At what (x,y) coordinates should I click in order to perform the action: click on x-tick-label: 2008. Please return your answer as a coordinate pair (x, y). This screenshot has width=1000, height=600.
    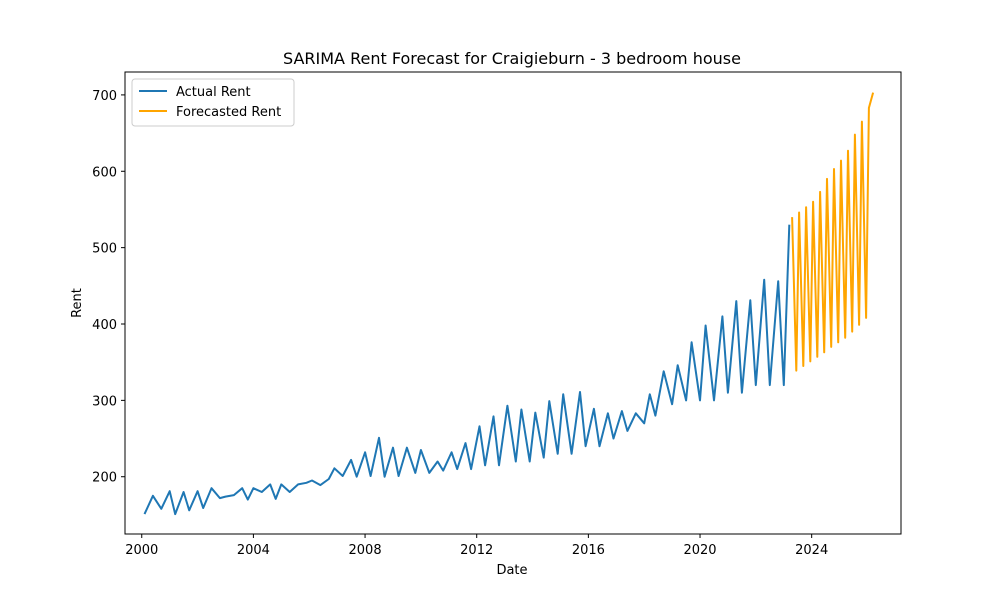
    Looking at the image, I should click on (365, 550).